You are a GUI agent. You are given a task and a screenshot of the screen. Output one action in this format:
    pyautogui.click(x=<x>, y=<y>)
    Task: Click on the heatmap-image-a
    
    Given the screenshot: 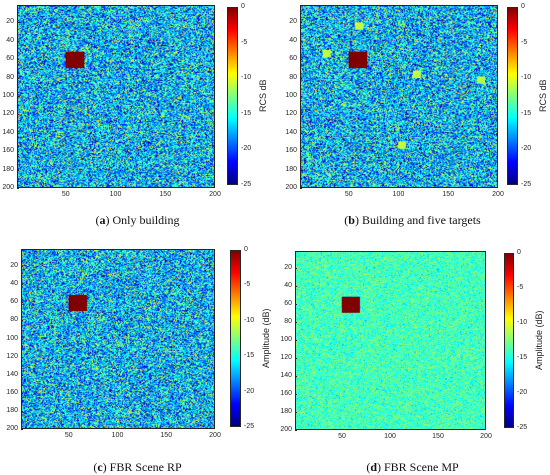 What is the action you would take?
    pyautogui.click(x=116, y=96)
    